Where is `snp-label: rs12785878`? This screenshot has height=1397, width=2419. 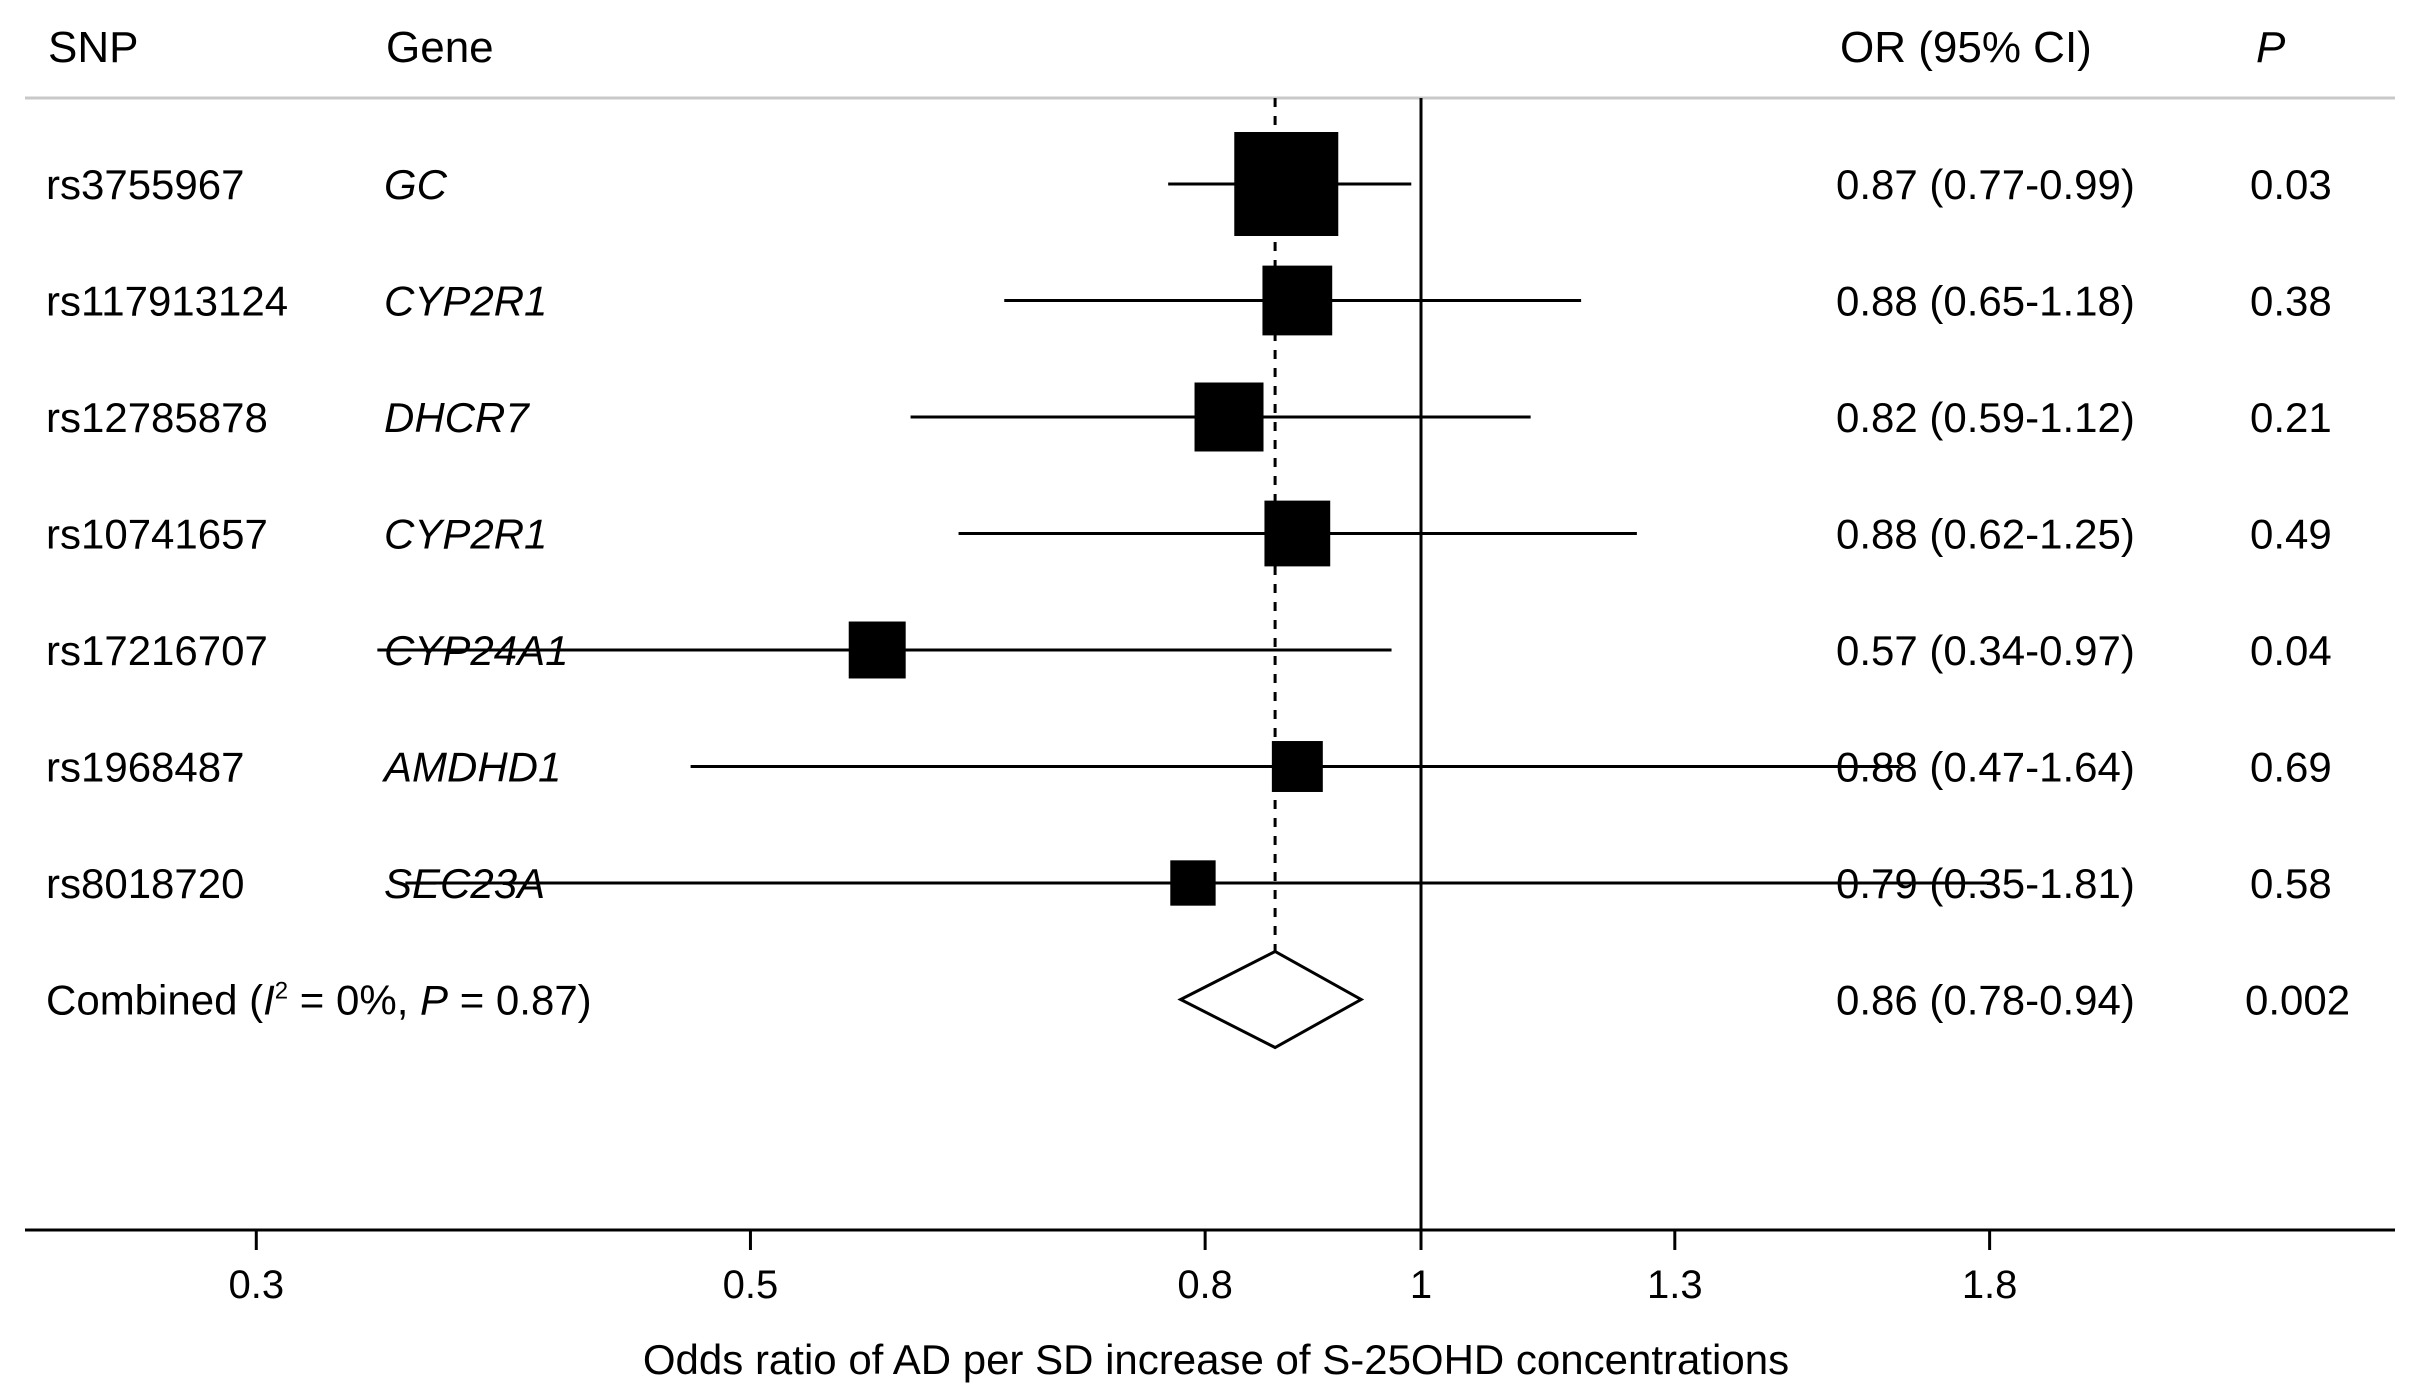
snp-label: rs12785878 is located at coordinates (157, 417).